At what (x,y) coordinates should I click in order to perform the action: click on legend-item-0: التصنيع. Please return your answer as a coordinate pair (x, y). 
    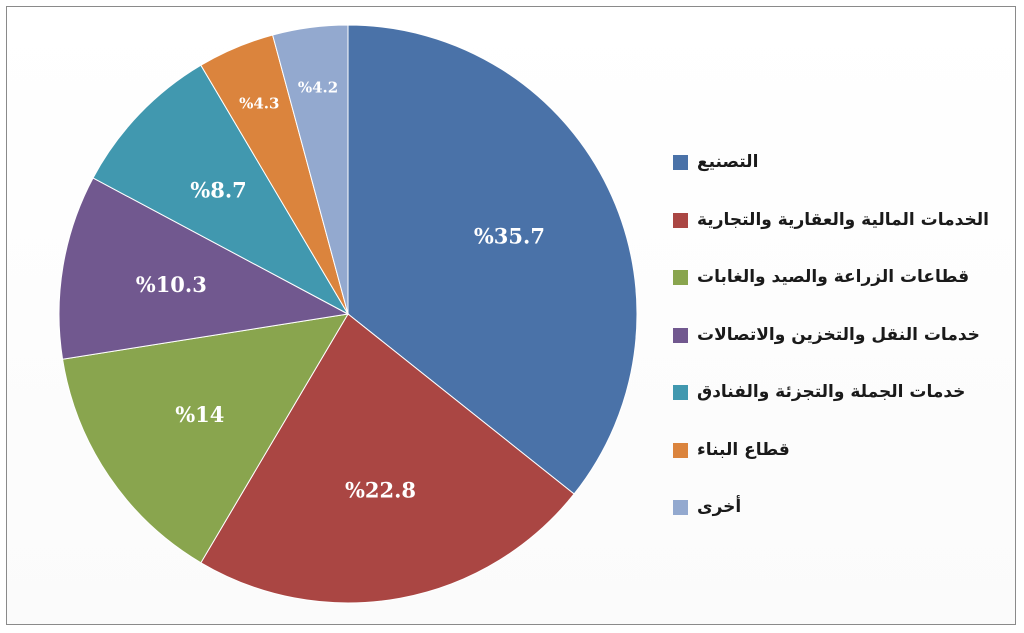
    Looking at the image, I should click on (838, 176).